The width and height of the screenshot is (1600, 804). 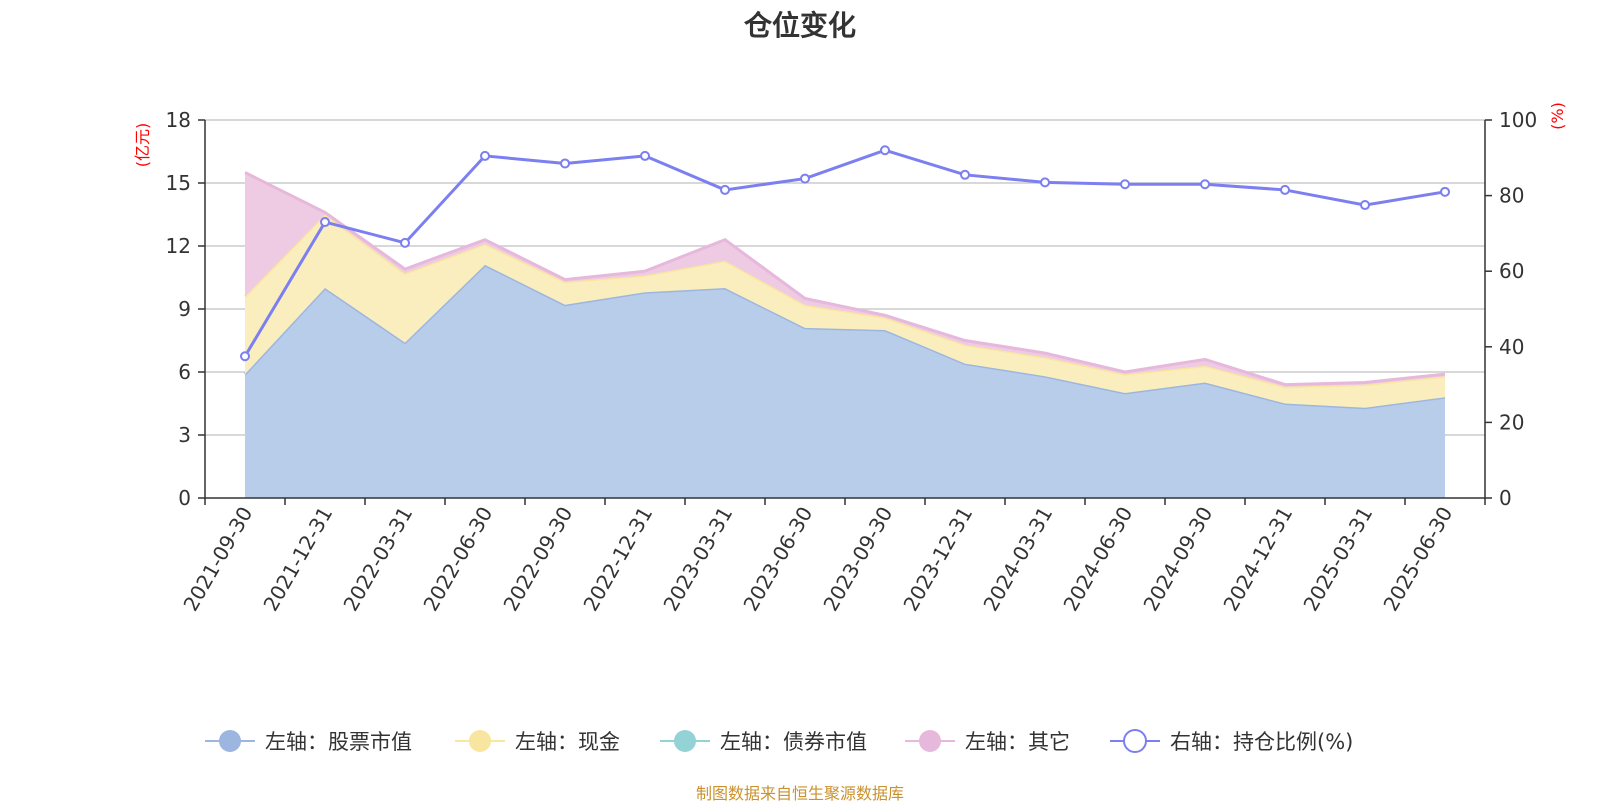 What do you see at coordinates (1557, 116) in the screenshot?
I see `right-axis-unit: (%)` at bounding box center [1557, 116].